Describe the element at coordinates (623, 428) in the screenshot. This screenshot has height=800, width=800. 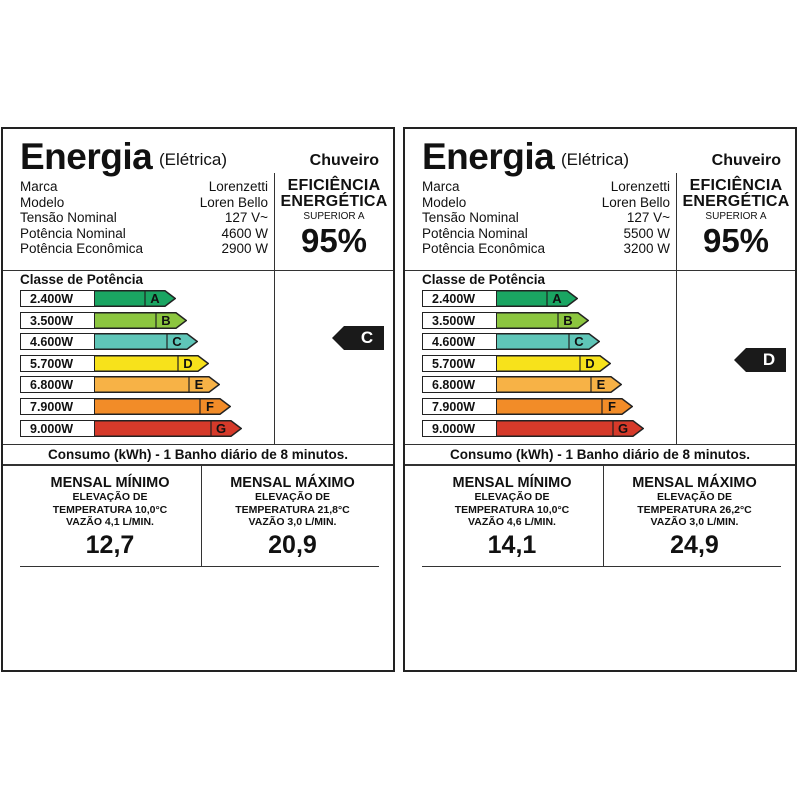
I see `class-letter: G` at that location.